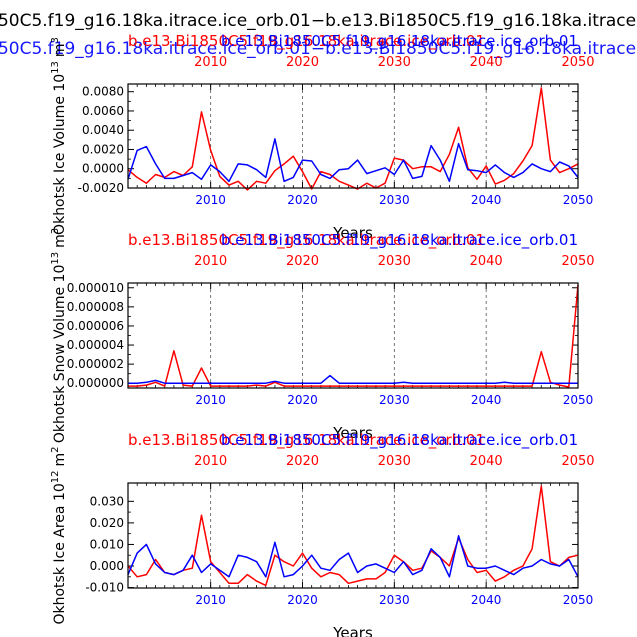  What do you see at coordinates (55, 477) in the screenshot?
I see `y-axis-exponent: 12` at bounding box center [55, 477].